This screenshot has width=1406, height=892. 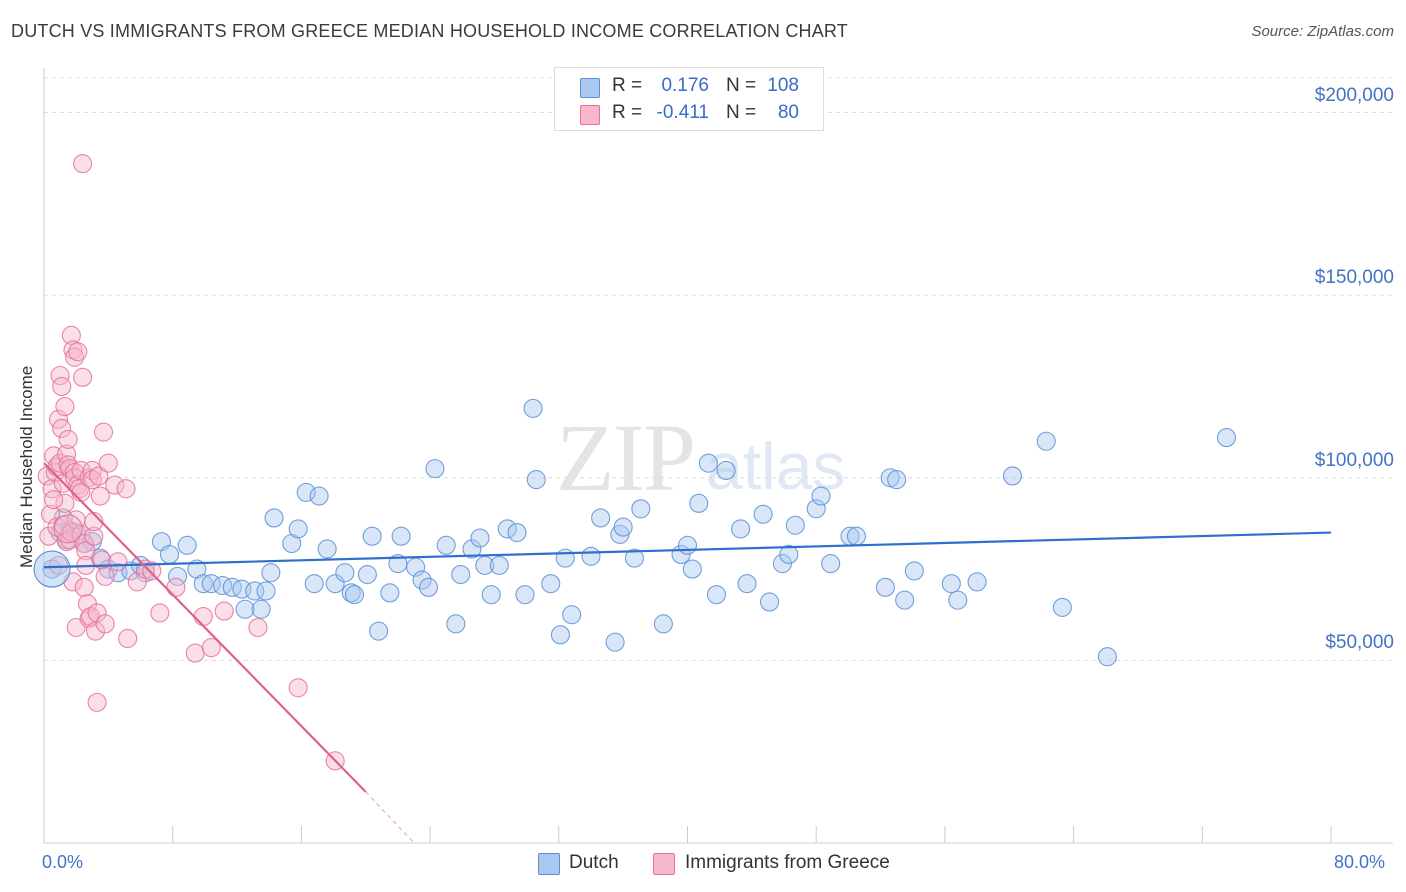 I want to click on y-tick-label: $100,000, so click(x=1354, y=460).